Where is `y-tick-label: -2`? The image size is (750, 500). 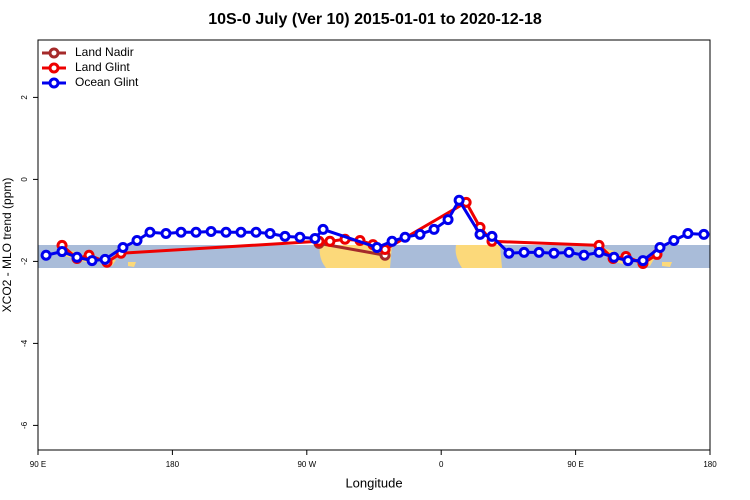
y-tick-label: -2 is located at coordinates (24, 261).